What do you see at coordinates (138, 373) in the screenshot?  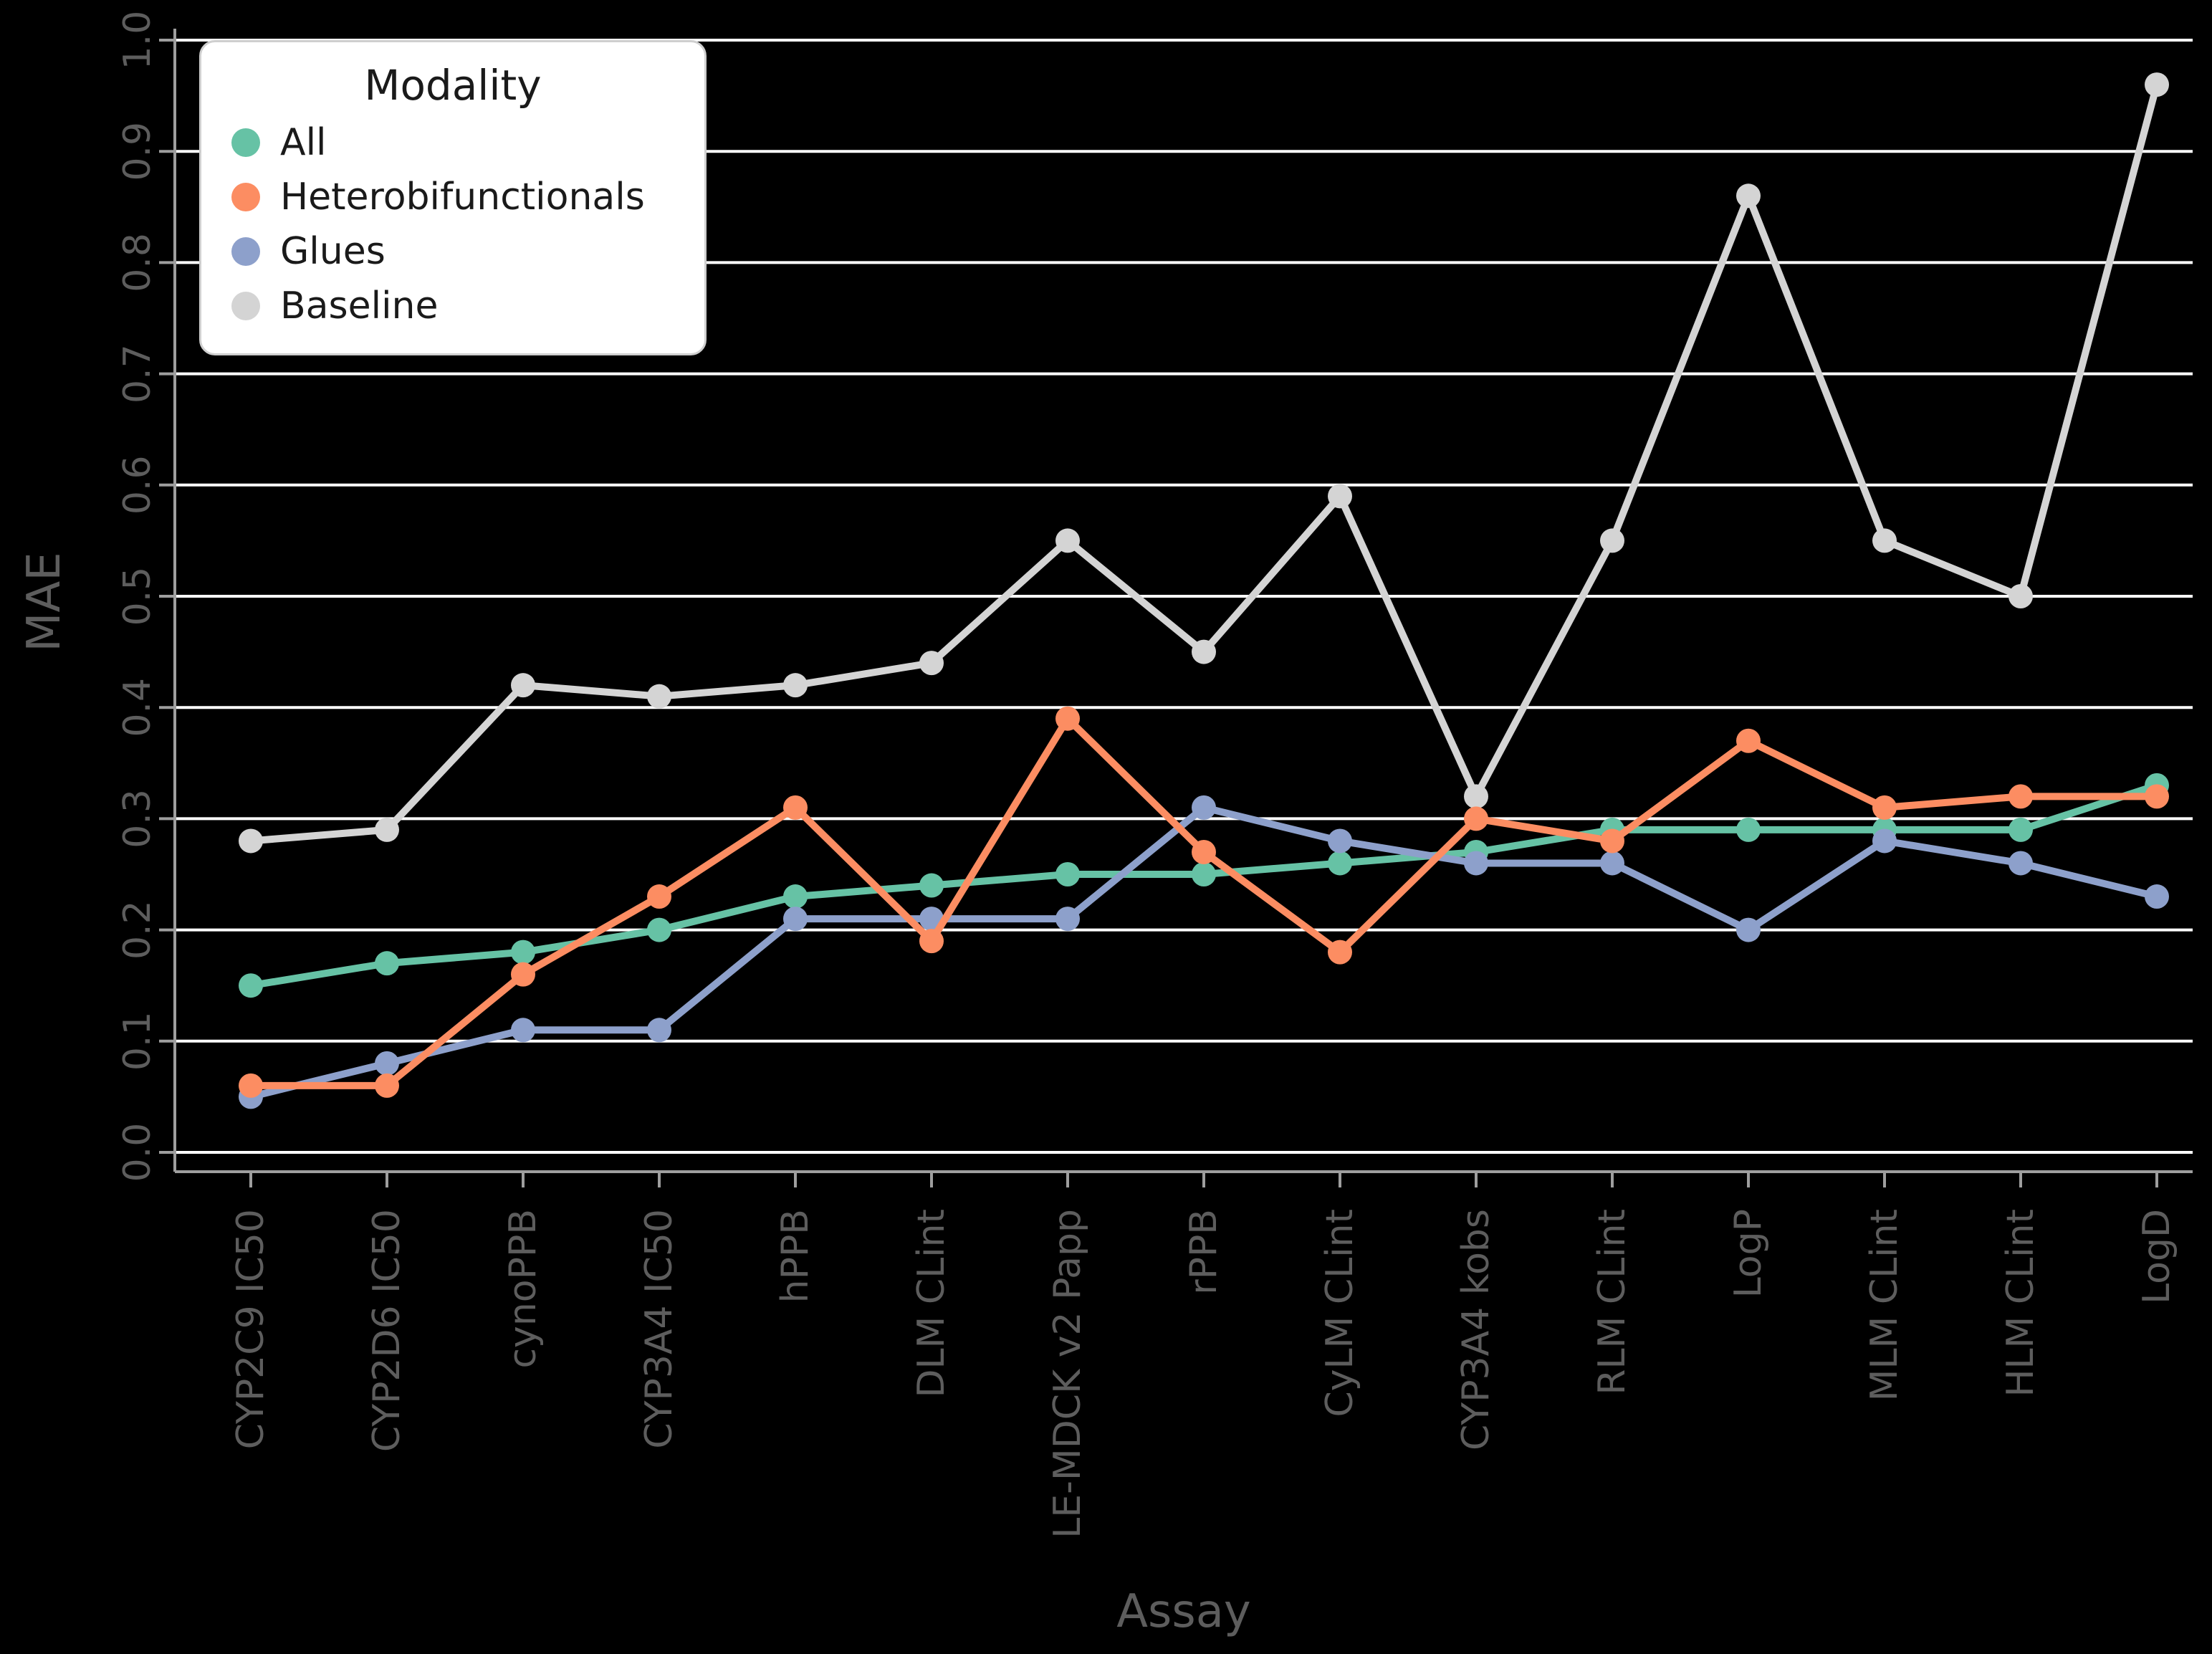 I see `y-tick-label: 0.7` at bounding box center [138, 373].